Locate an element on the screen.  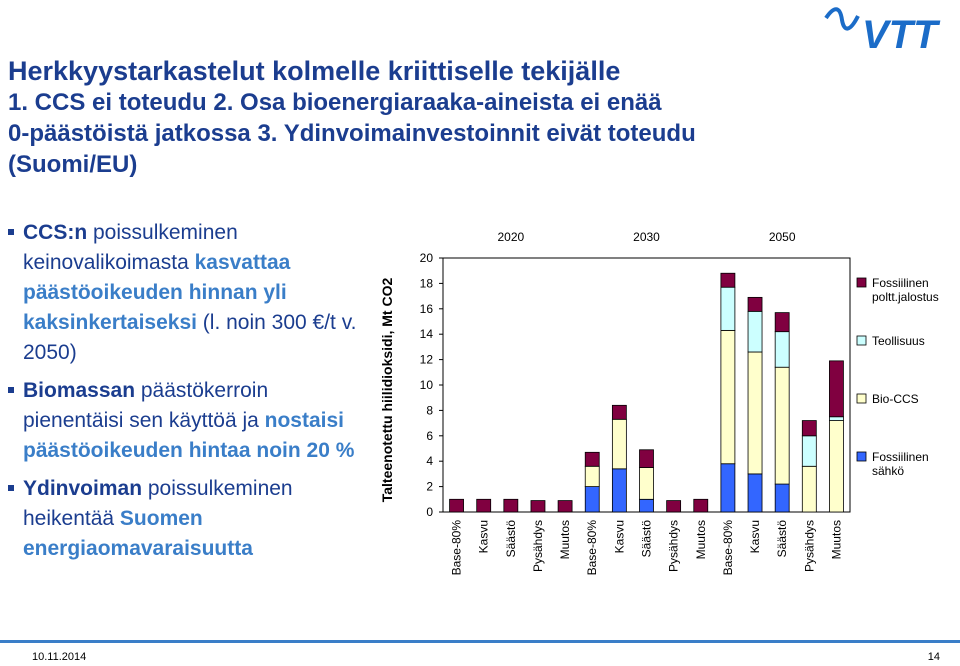
logo-text: VTT is located at coordinates (901, 33).